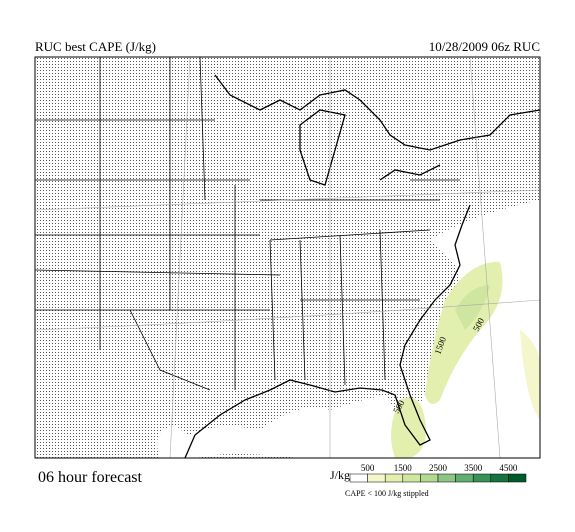 The image size is (575, 532). I want to click on legend-tick-label: 3500, so click(473, 468).